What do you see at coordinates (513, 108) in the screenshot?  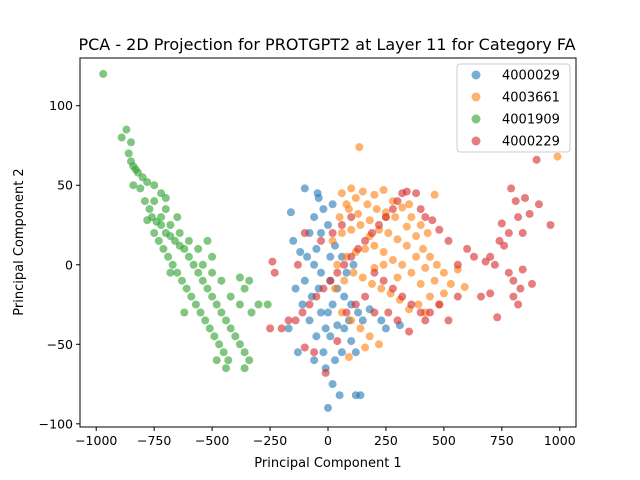 I see `legend: 4000029 4003661 4001909 4000229` at bounding box center [513, 108].